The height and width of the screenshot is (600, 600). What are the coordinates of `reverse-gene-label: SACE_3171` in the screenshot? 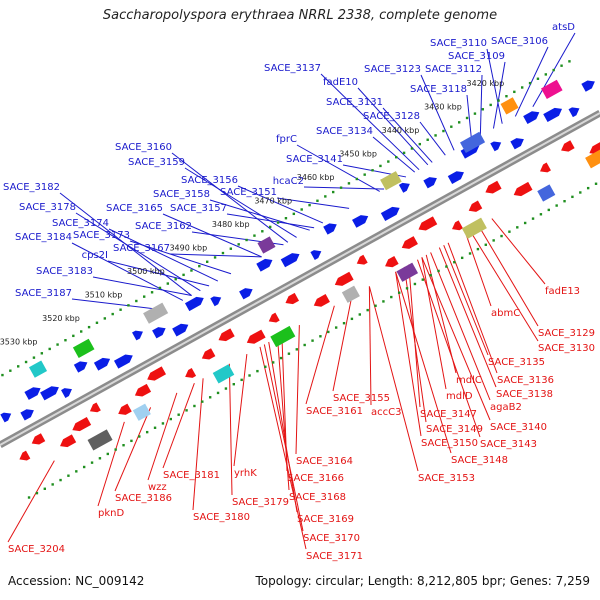 It's located at (334, 556).